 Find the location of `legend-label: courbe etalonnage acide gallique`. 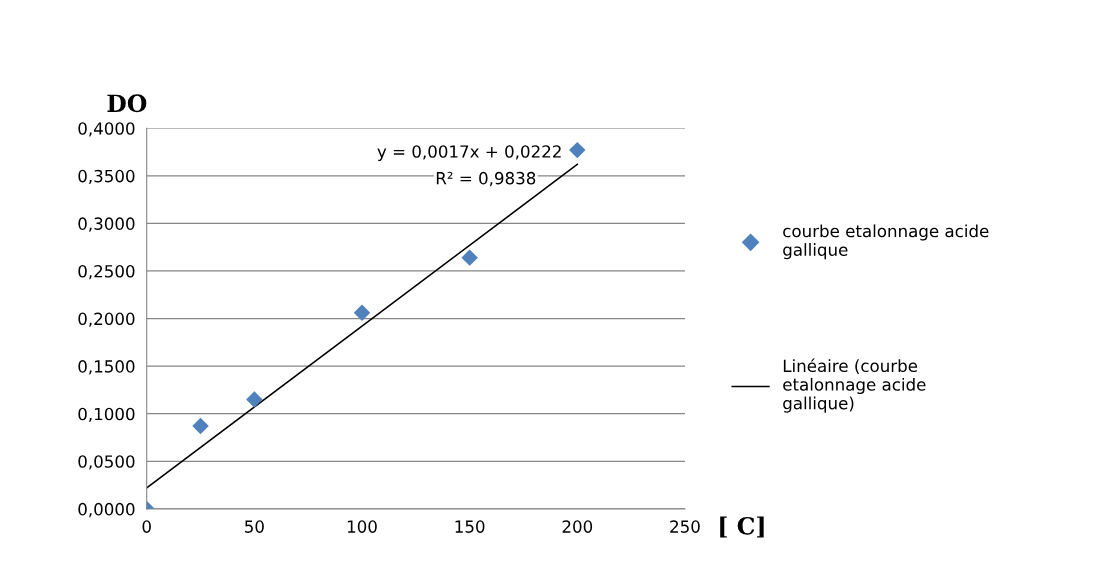

legend-label: courbe etalonnage acide gallique is located at coordinates (886, 242).